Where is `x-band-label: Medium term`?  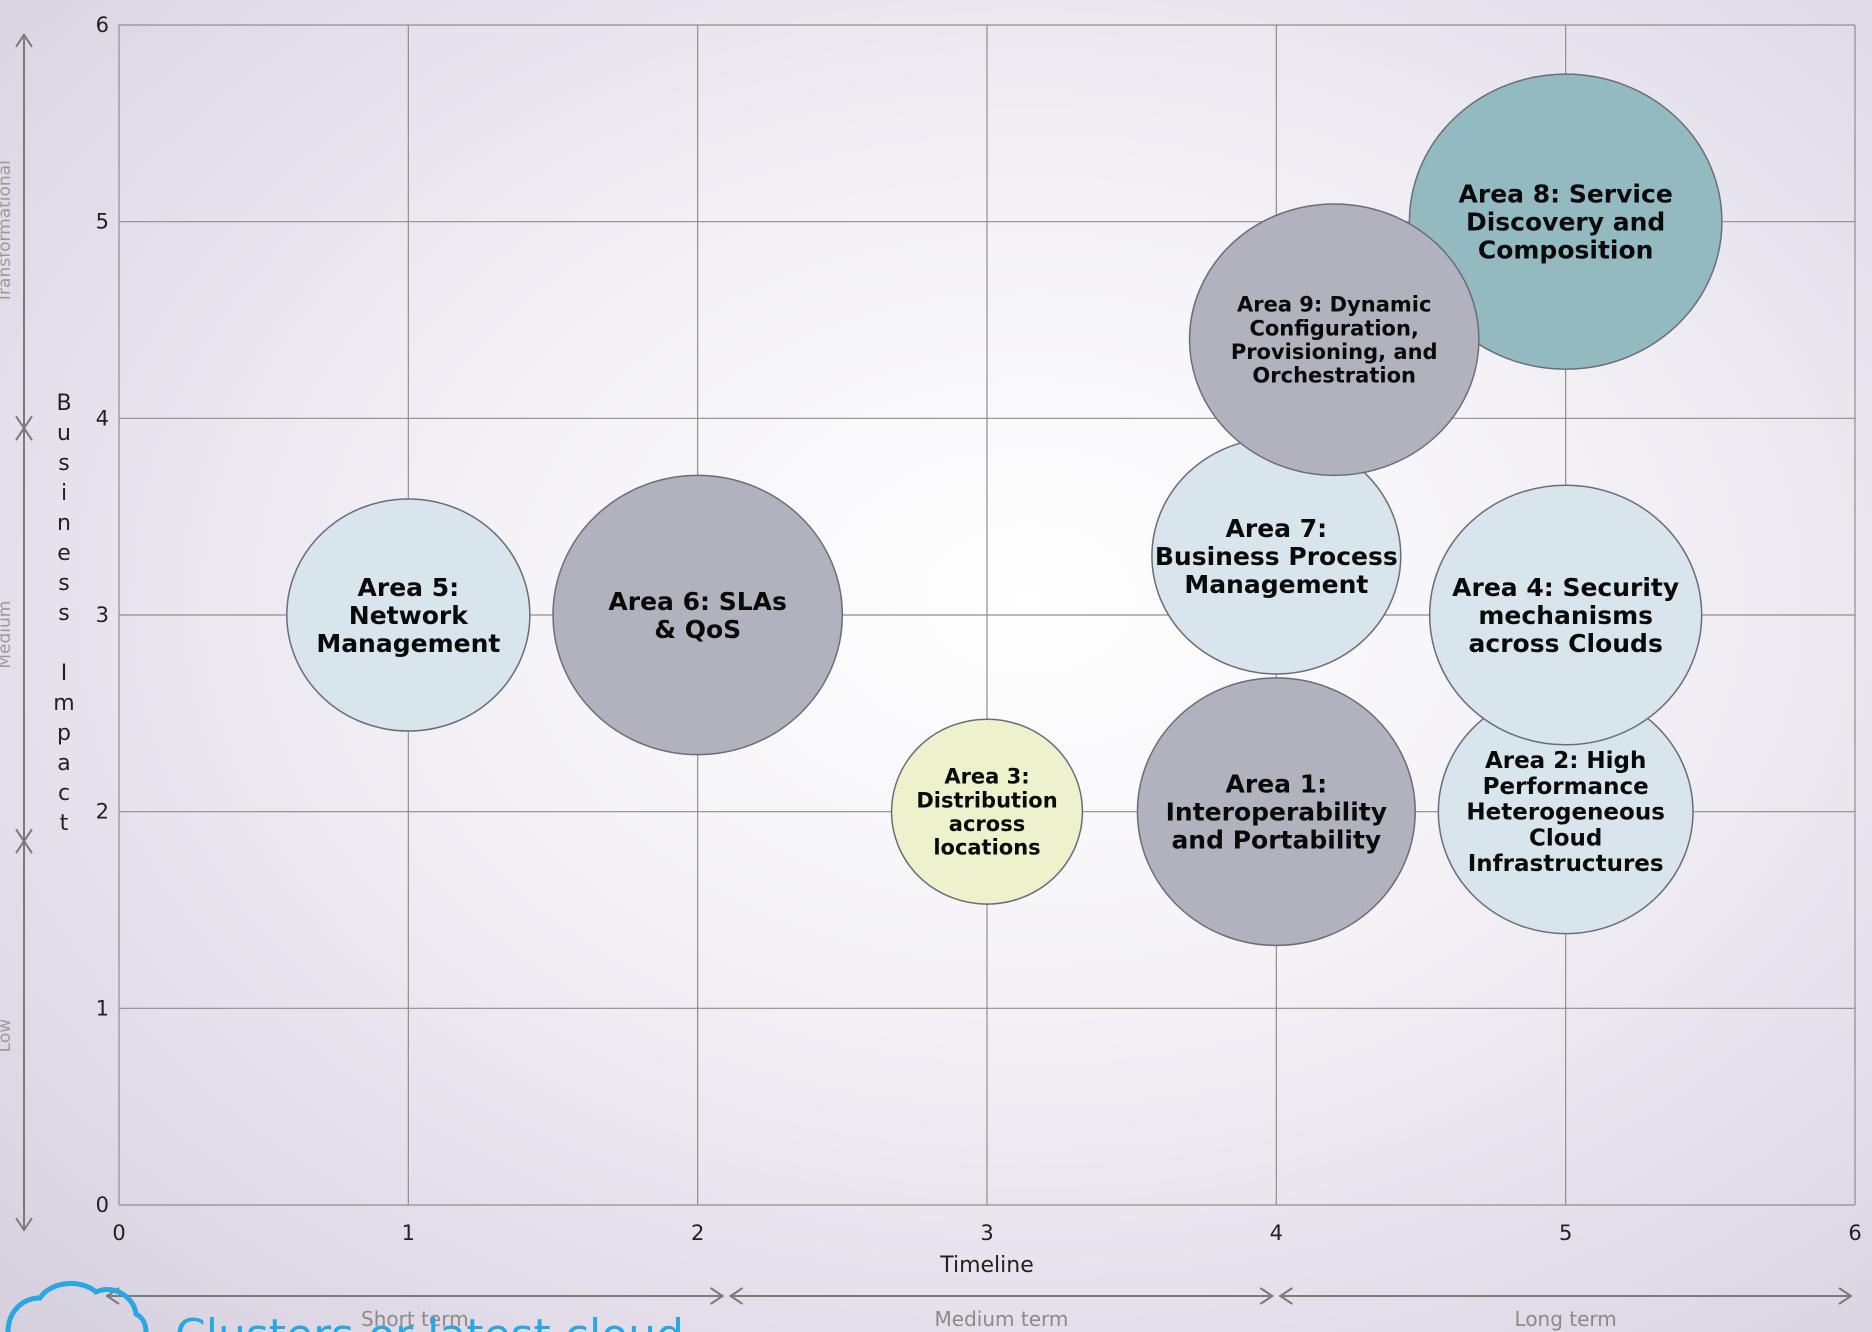
x-band-label: Medium term is located at coordinates (1002, 1319).